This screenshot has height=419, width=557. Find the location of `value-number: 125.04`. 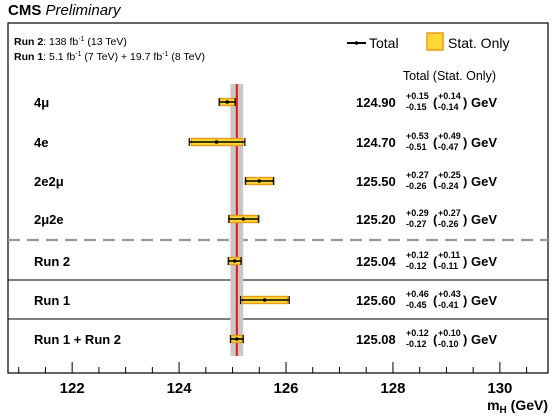

value-number: 125.04 is located at coordinates (376, 261).